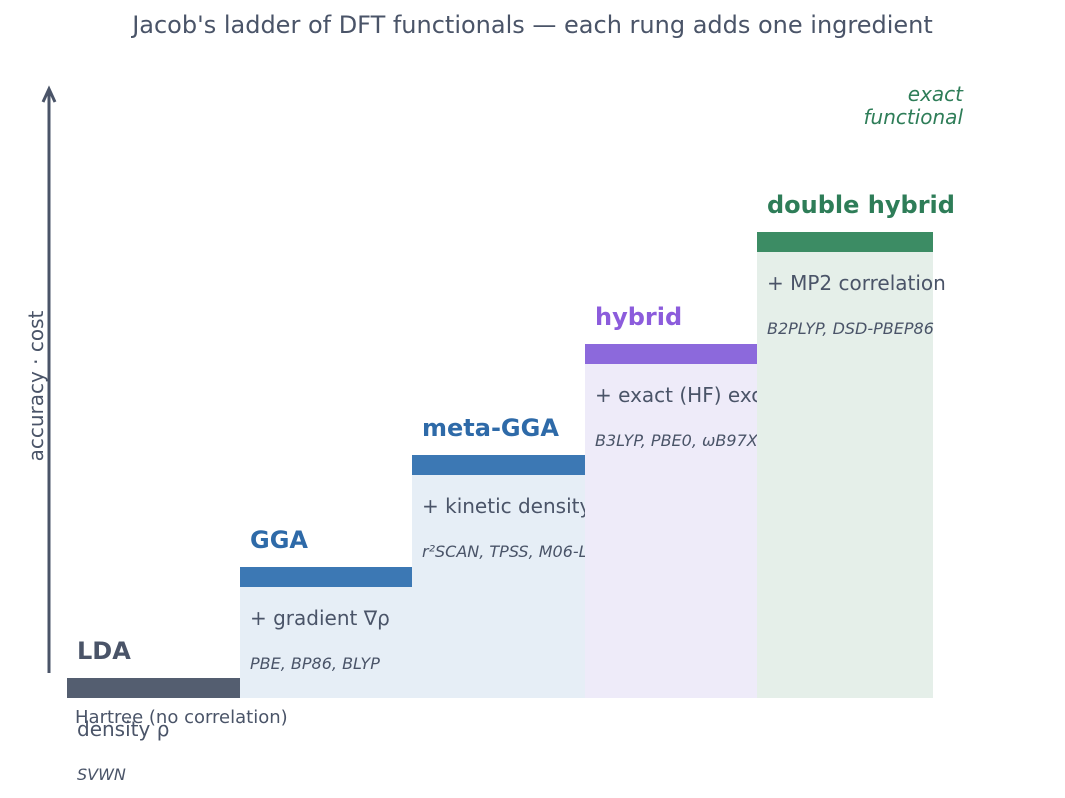 The image size is (1065, 798). Describe the element at coordinates (850, 328) in the screenshot. I see `rung-examples: B2PLYP, DSD-PBEP86` at that location.